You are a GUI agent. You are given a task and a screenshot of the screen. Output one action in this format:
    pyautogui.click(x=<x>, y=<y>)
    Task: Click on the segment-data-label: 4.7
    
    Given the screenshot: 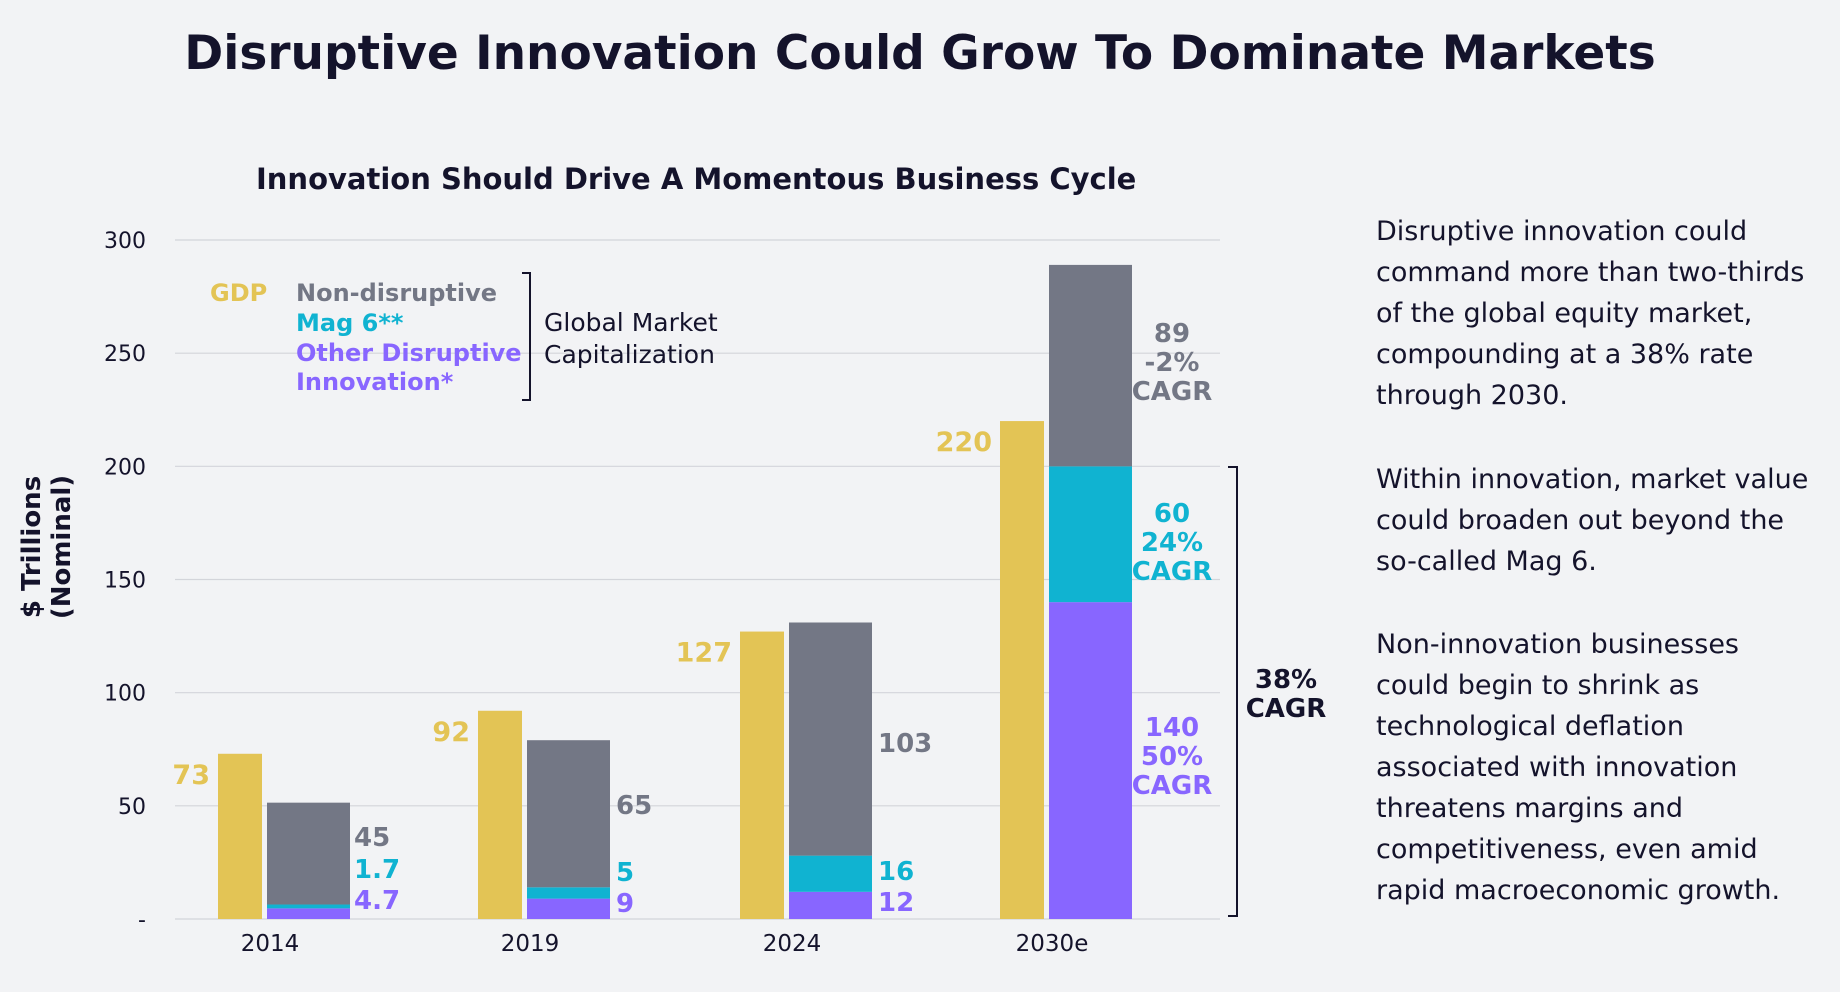 What is the action you would take?
    pyautogui.click(x=377, y=901)
    